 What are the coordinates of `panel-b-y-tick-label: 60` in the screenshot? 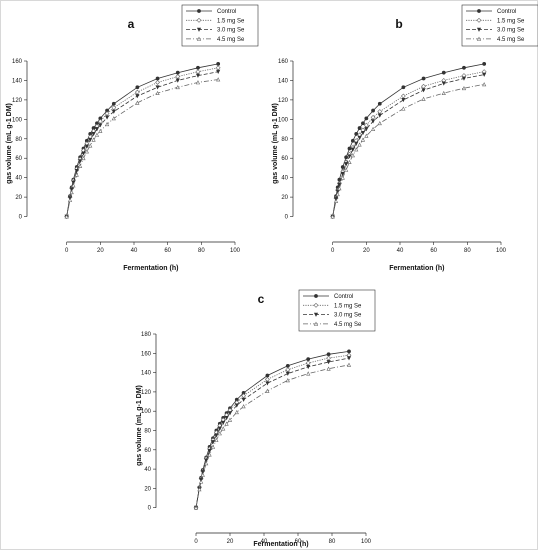 It's located at (284, 159).